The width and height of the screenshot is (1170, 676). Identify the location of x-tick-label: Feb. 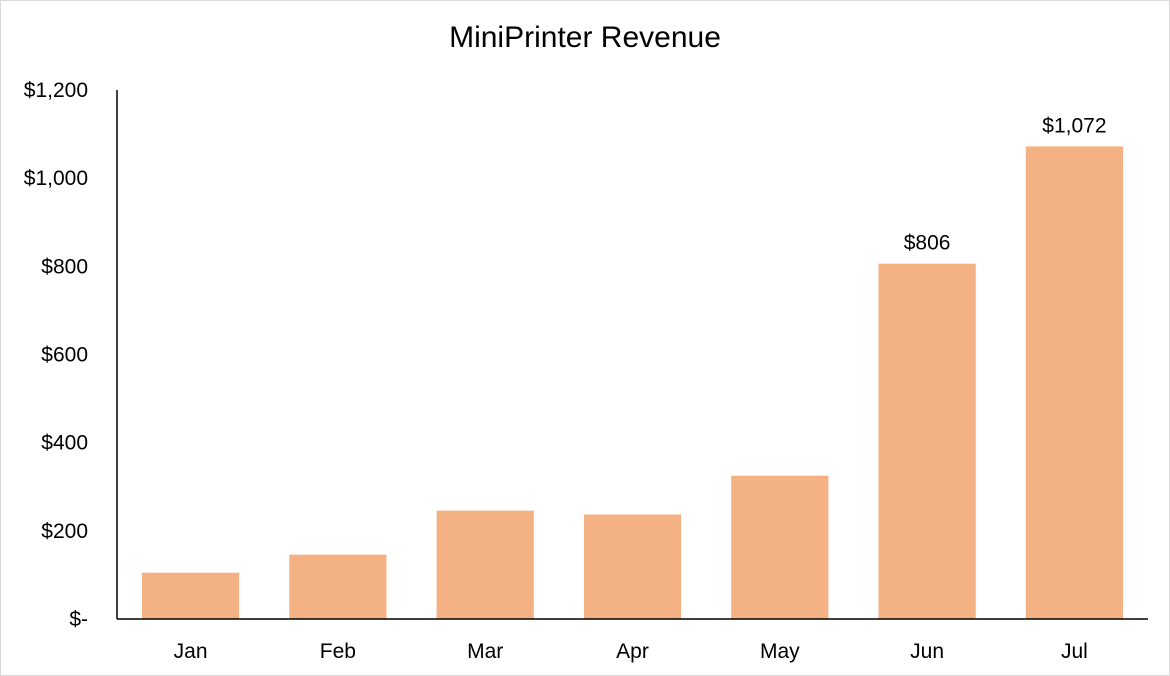
(338, 651).